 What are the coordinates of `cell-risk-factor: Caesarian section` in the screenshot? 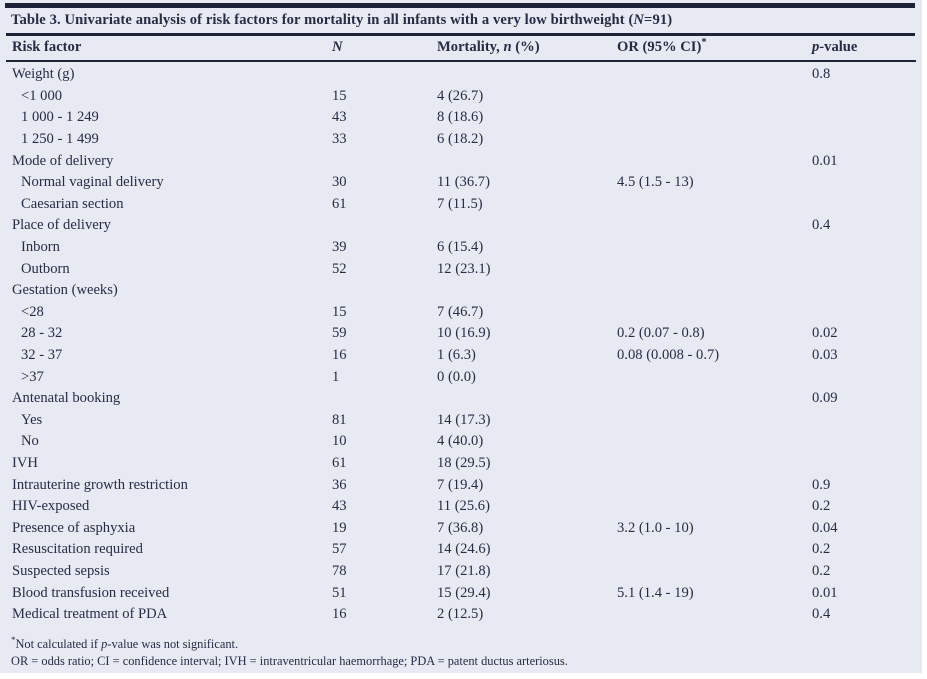 It's located at (72, 203).